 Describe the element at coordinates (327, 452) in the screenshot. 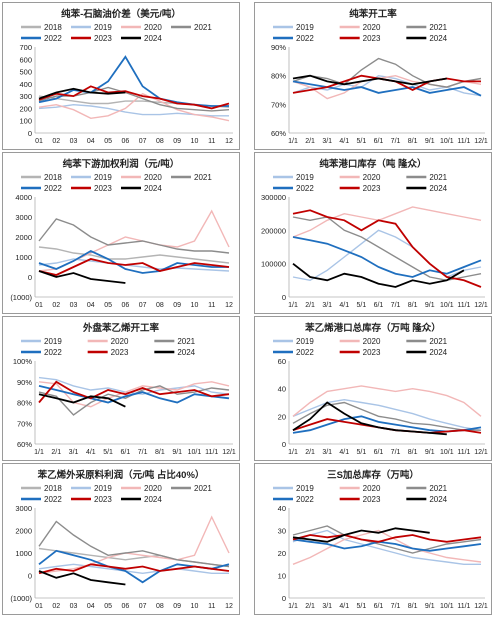

I see `x-tick-label: 3/1` at that location.